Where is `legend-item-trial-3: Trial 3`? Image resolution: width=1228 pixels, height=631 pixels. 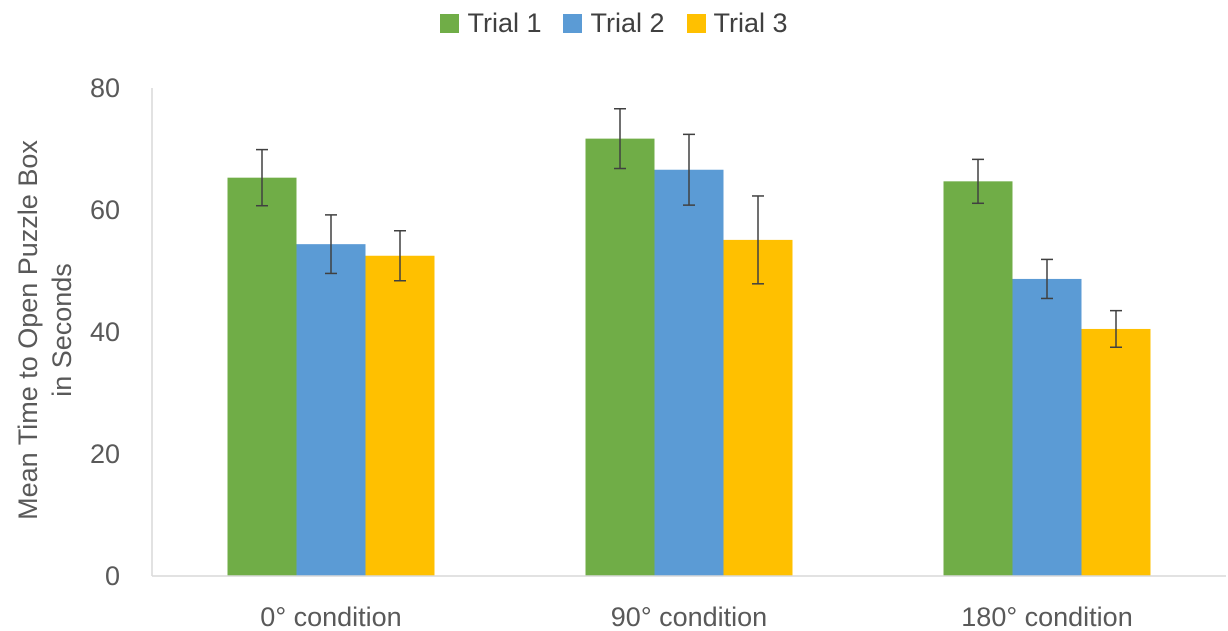
legend-item-trial-3: Trial 3 is located at coordinates (737, 23).